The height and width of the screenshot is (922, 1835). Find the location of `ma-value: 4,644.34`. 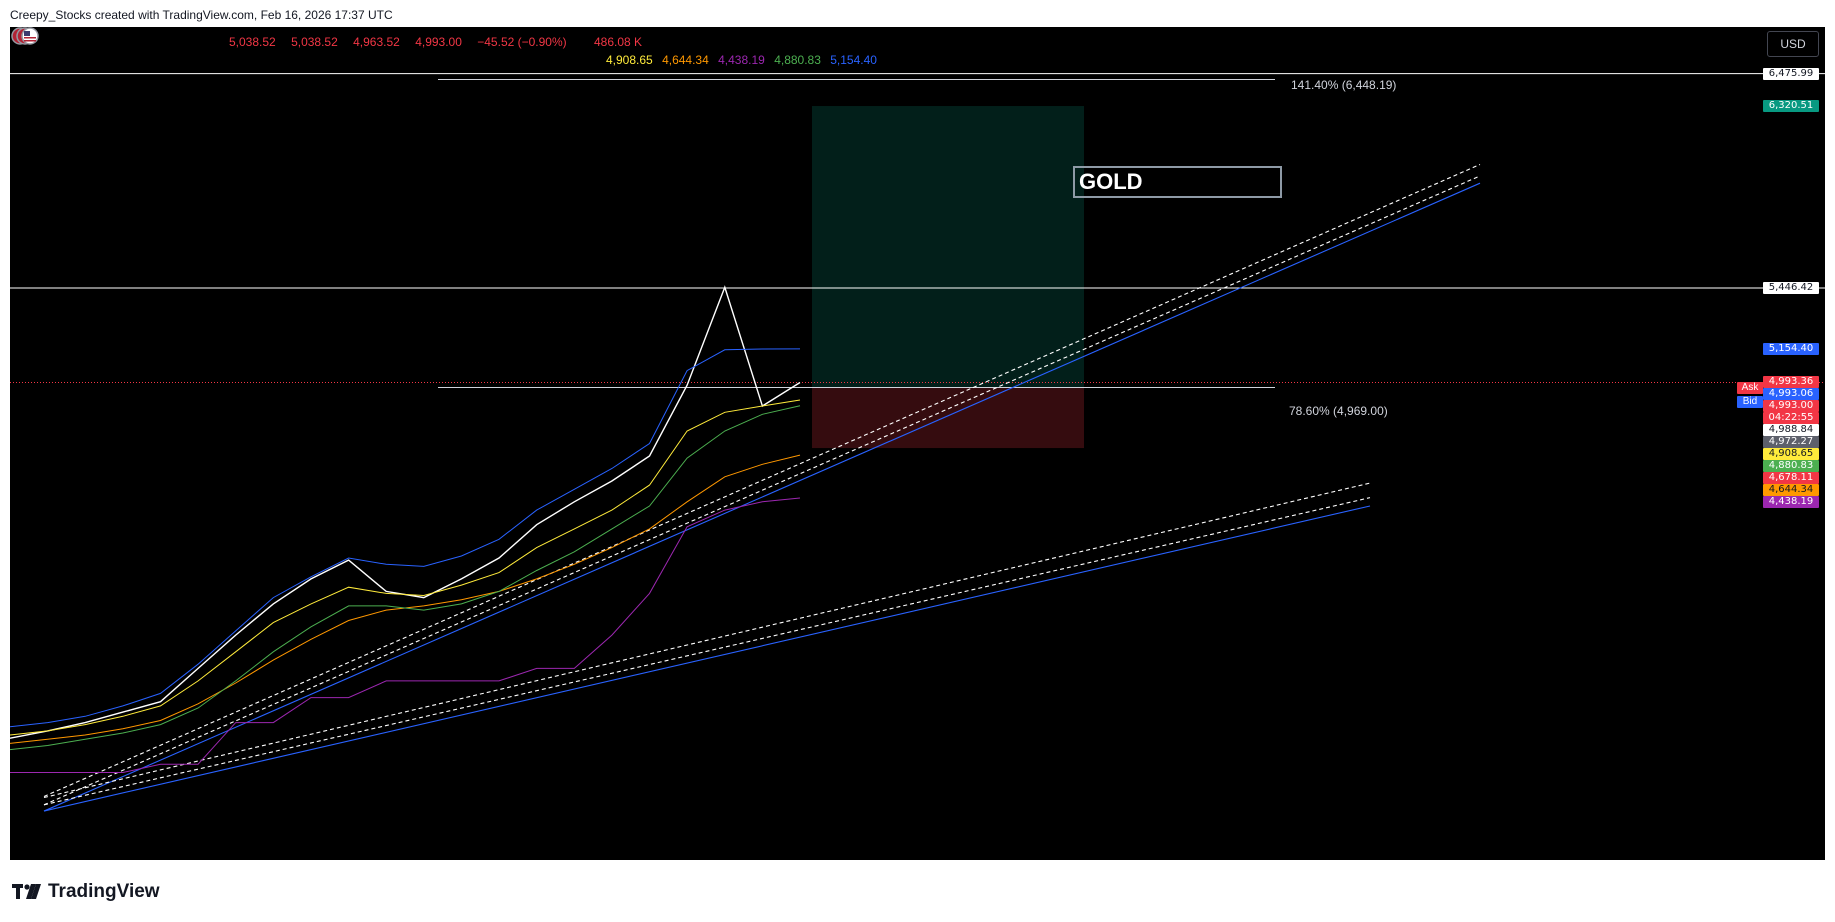

ma-value: 4,644.34 is located at coordinates (685, 60).